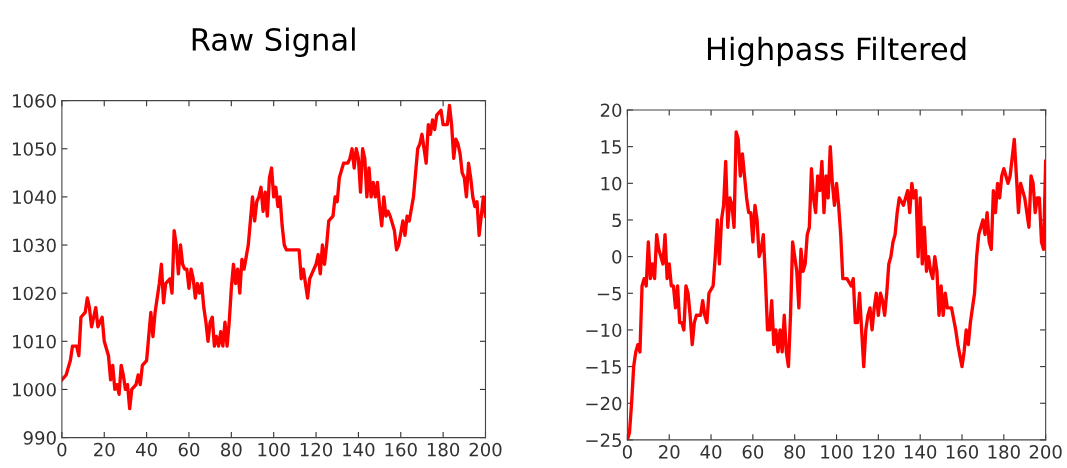  Describe the element at coordinates (616, 220) in the screenshot. I see `y-tick-label: 5` at that location.